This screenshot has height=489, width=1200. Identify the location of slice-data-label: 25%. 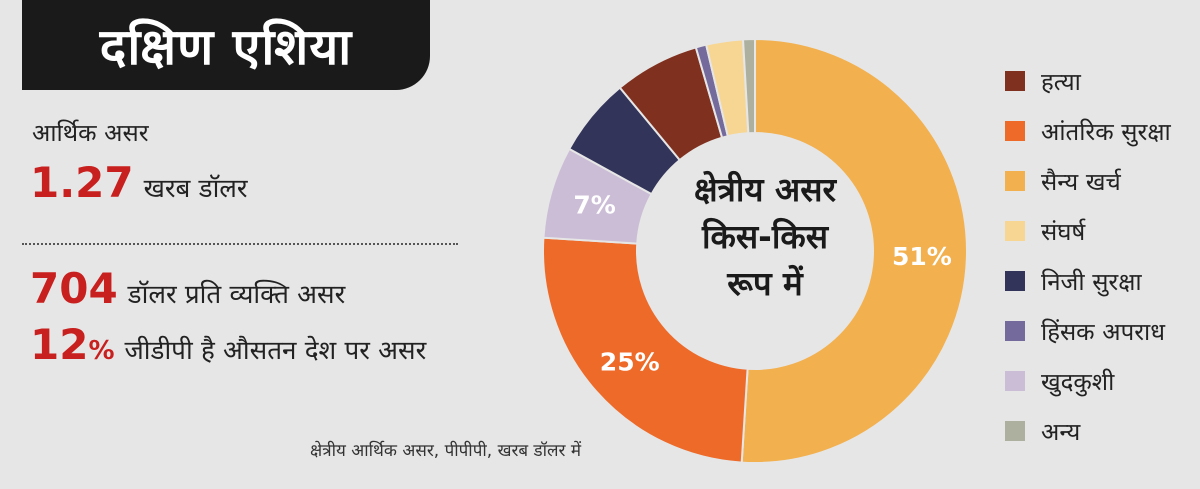
(630, 361).